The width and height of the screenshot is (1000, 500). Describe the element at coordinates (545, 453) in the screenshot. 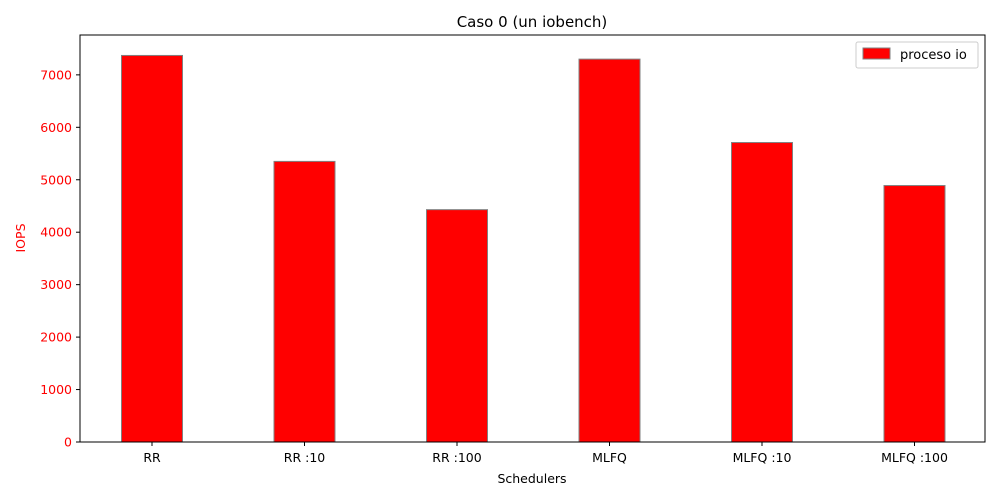

I see `x-axis-ticks: RR RR :10 RR :100 MLFQ MLFQ :10 MLFQ :100` at that location.